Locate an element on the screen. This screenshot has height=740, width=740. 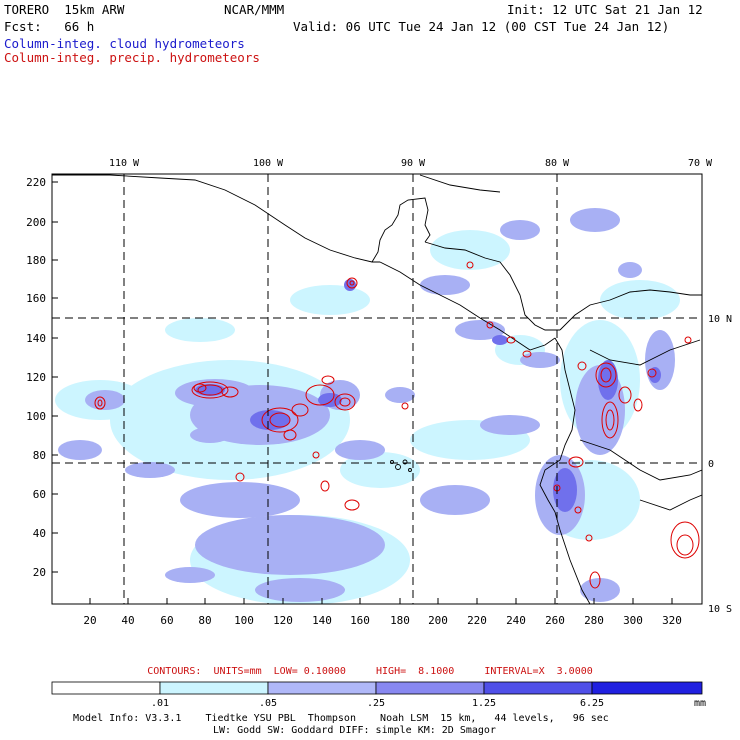
x-tick-label: 260 is located at coordinates (555, 620).